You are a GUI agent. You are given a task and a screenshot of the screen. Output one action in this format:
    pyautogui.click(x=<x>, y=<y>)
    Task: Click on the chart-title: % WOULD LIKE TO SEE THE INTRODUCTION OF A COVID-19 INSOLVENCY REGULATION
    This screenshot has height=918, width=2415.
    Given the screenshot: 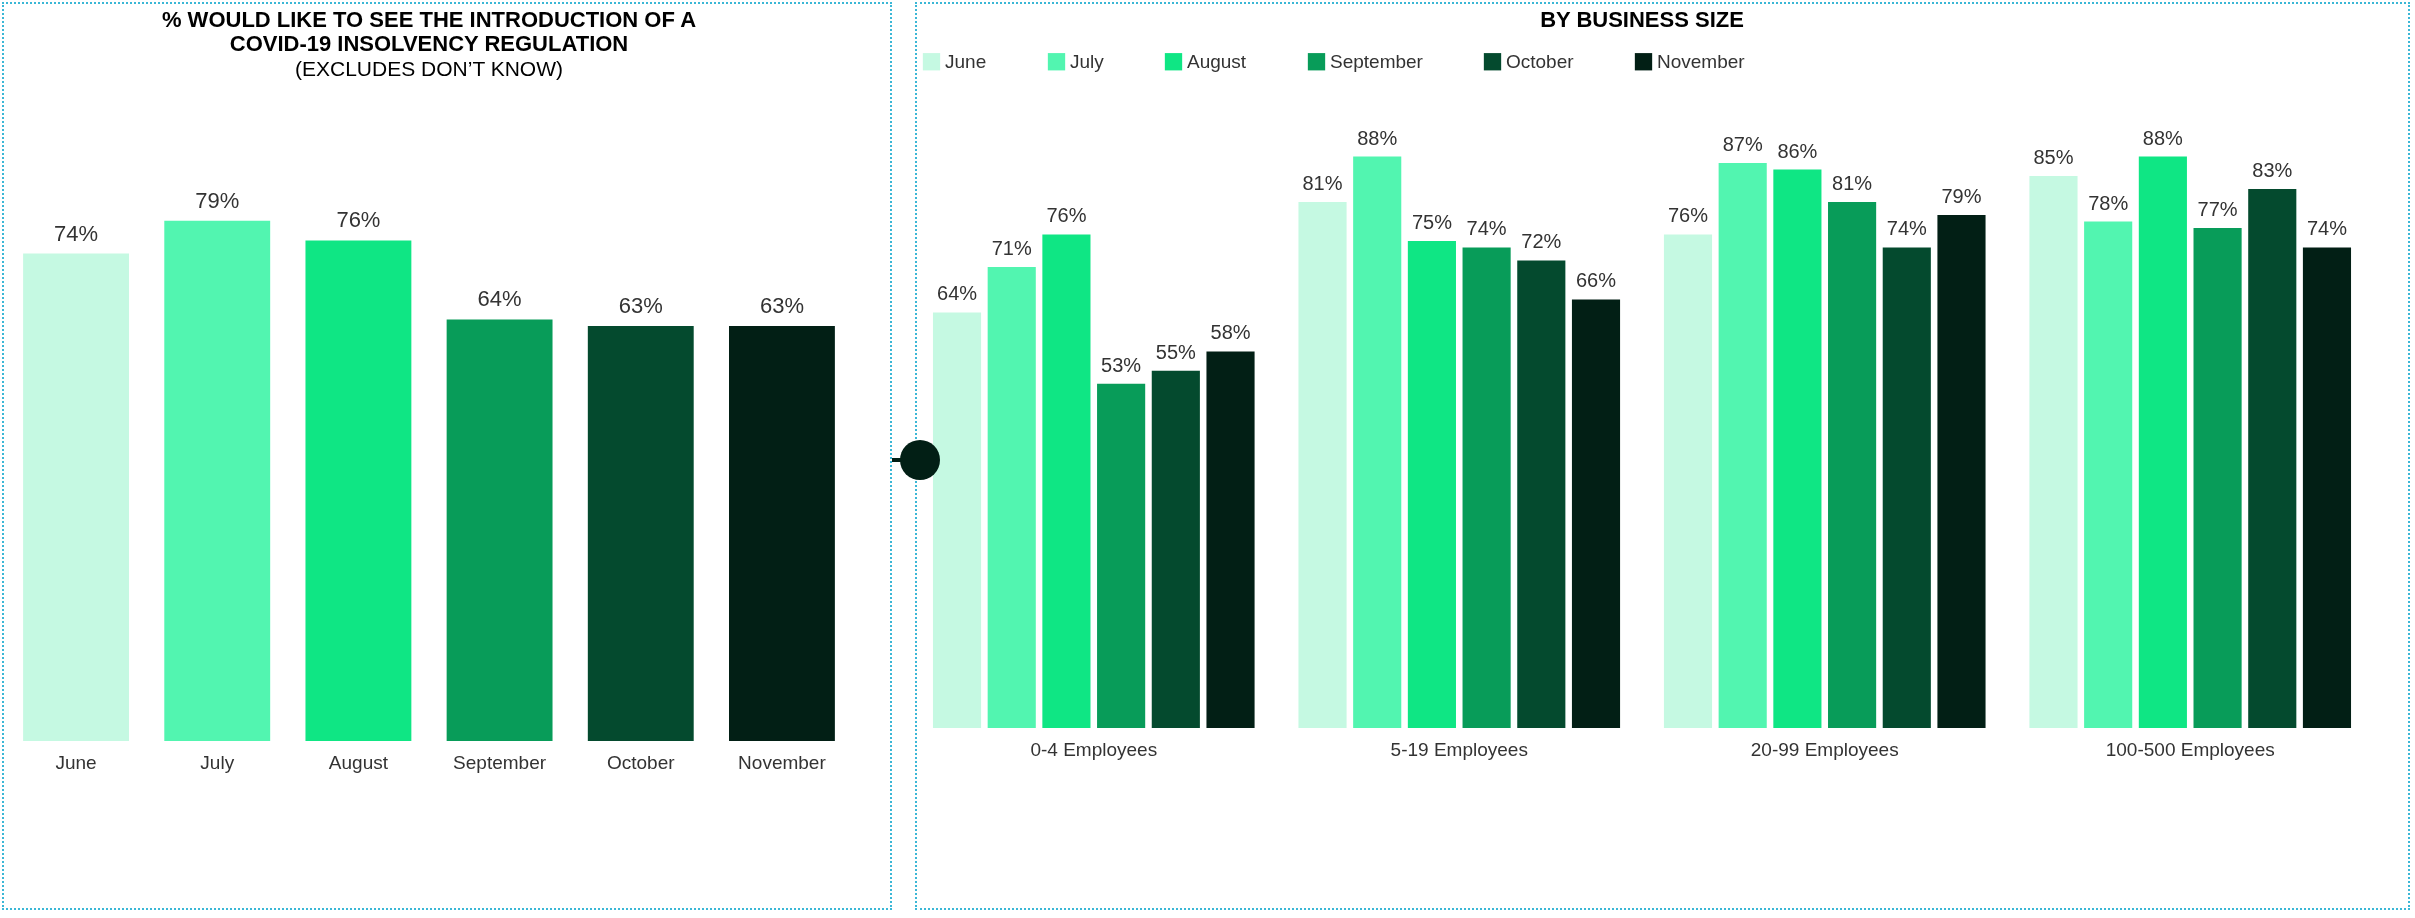 What is the action you would take?
    pyautogui.click(x=429, y=31)
    